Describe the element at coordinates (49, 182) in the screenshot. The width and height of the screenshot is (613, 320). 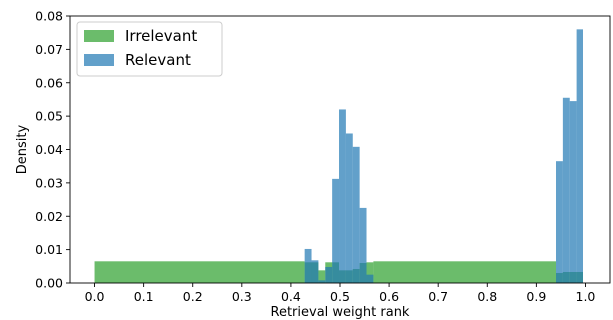
I see `y-tick-label: 0.03` at that location.